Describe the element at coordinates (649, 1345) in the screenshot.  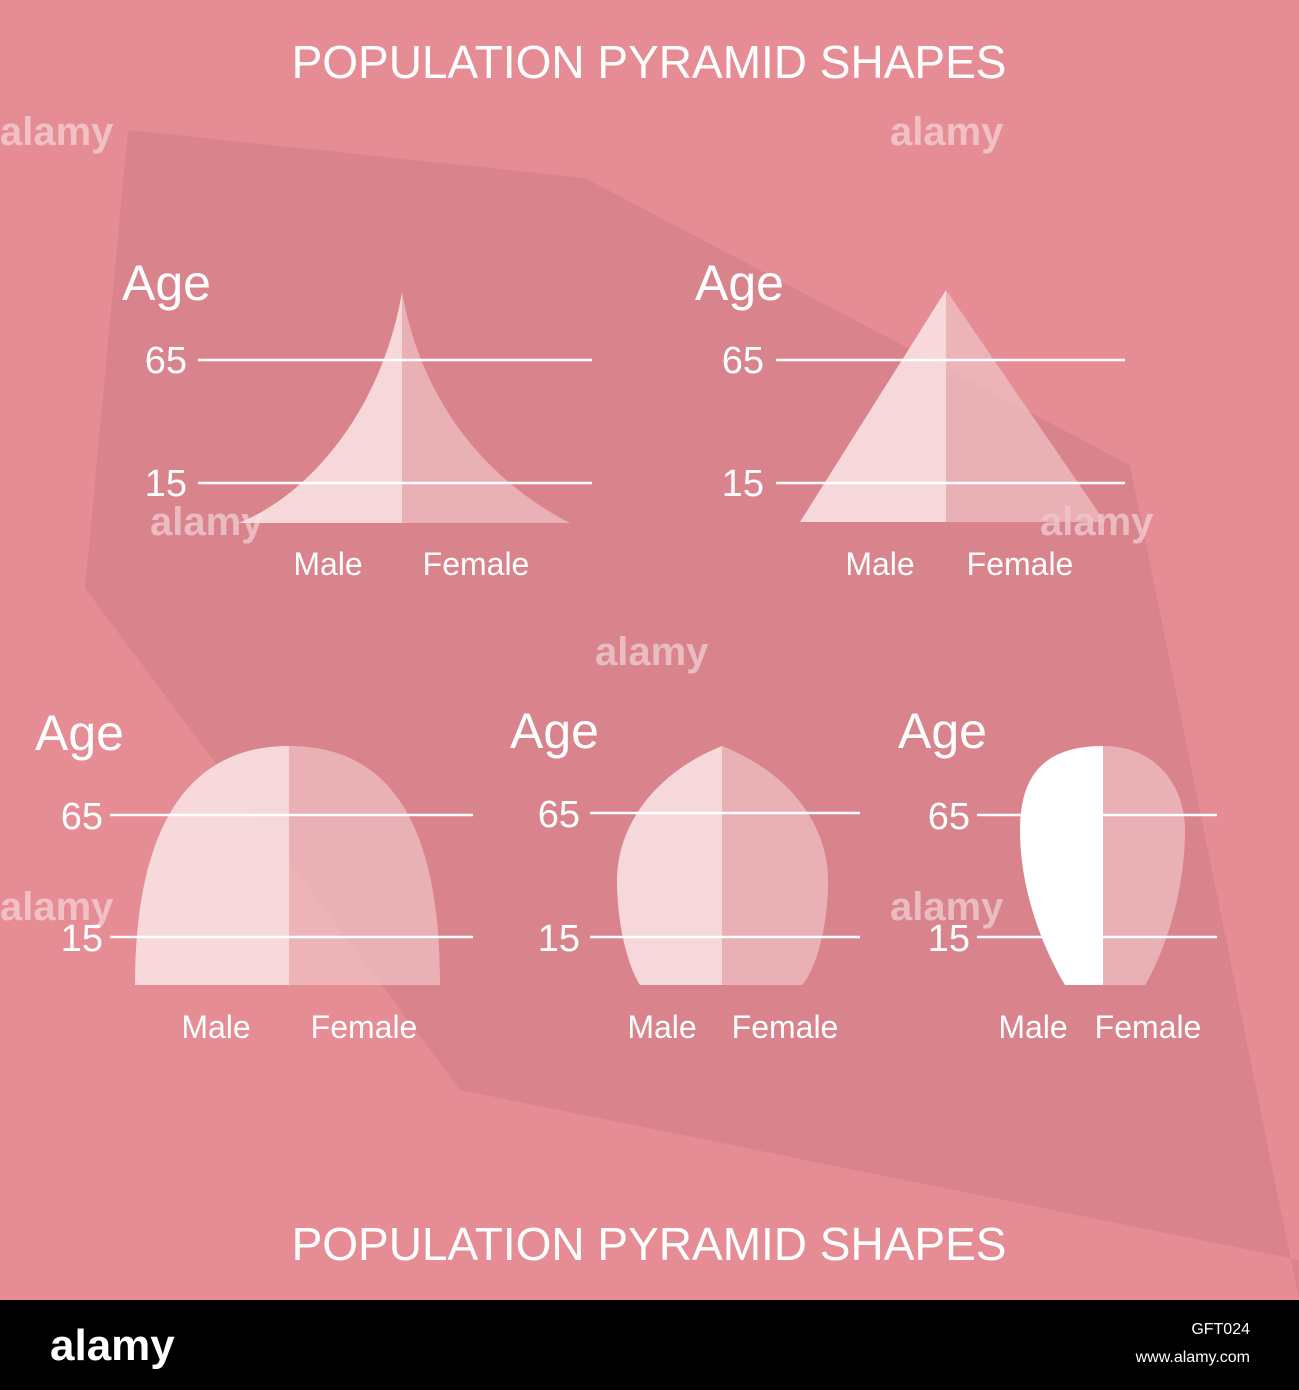
I see `footer-bar` at that location.